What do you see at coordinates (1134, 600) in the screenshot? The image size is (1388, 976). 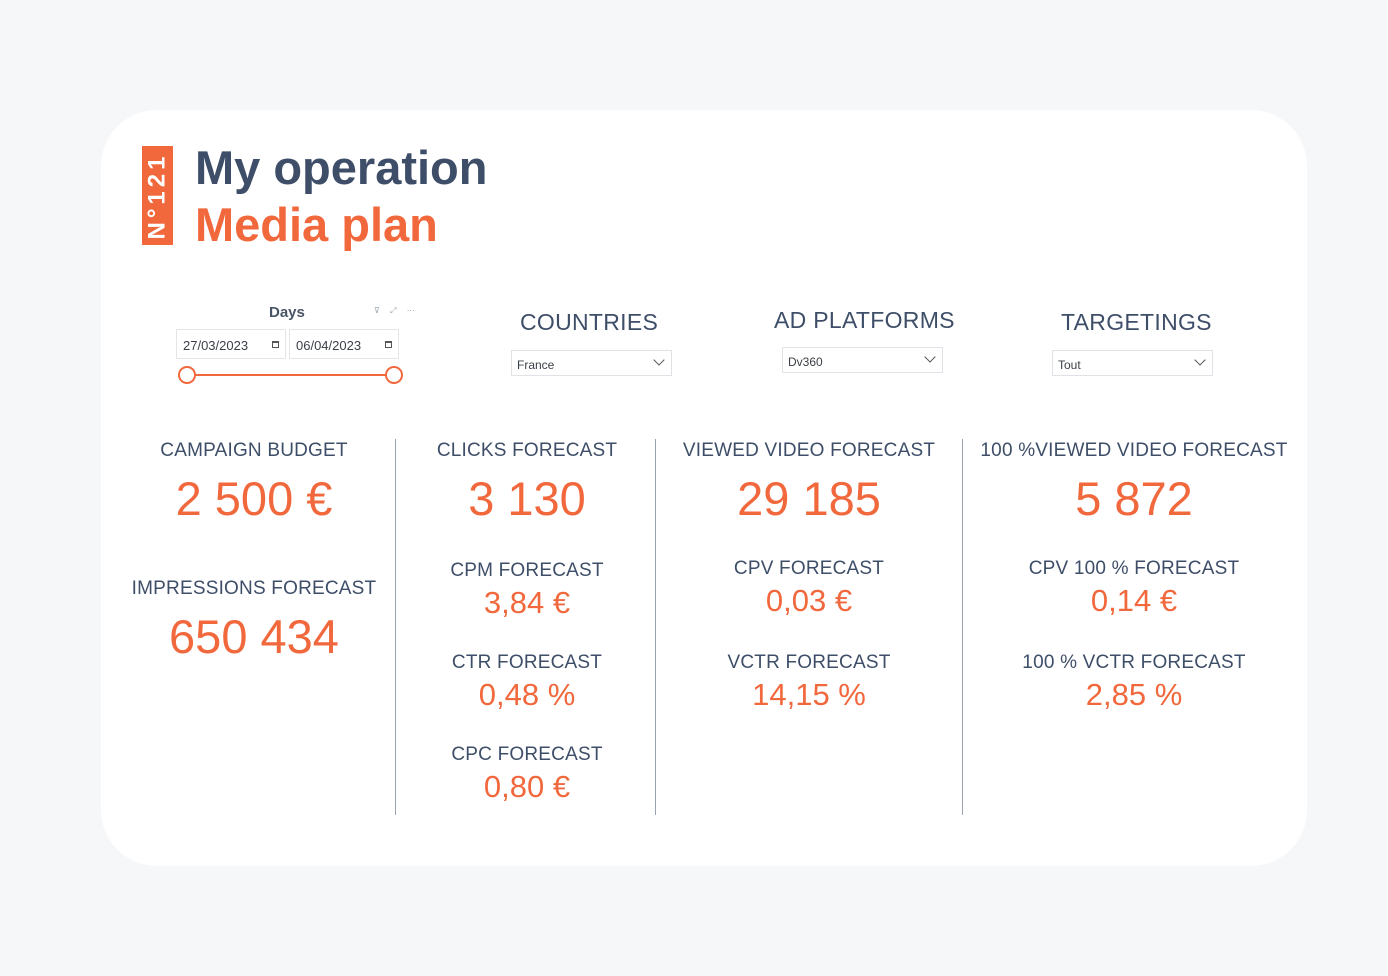 I see `cpv-100-forecast-value: 0,14 €` at bounding box center [1134, 600].